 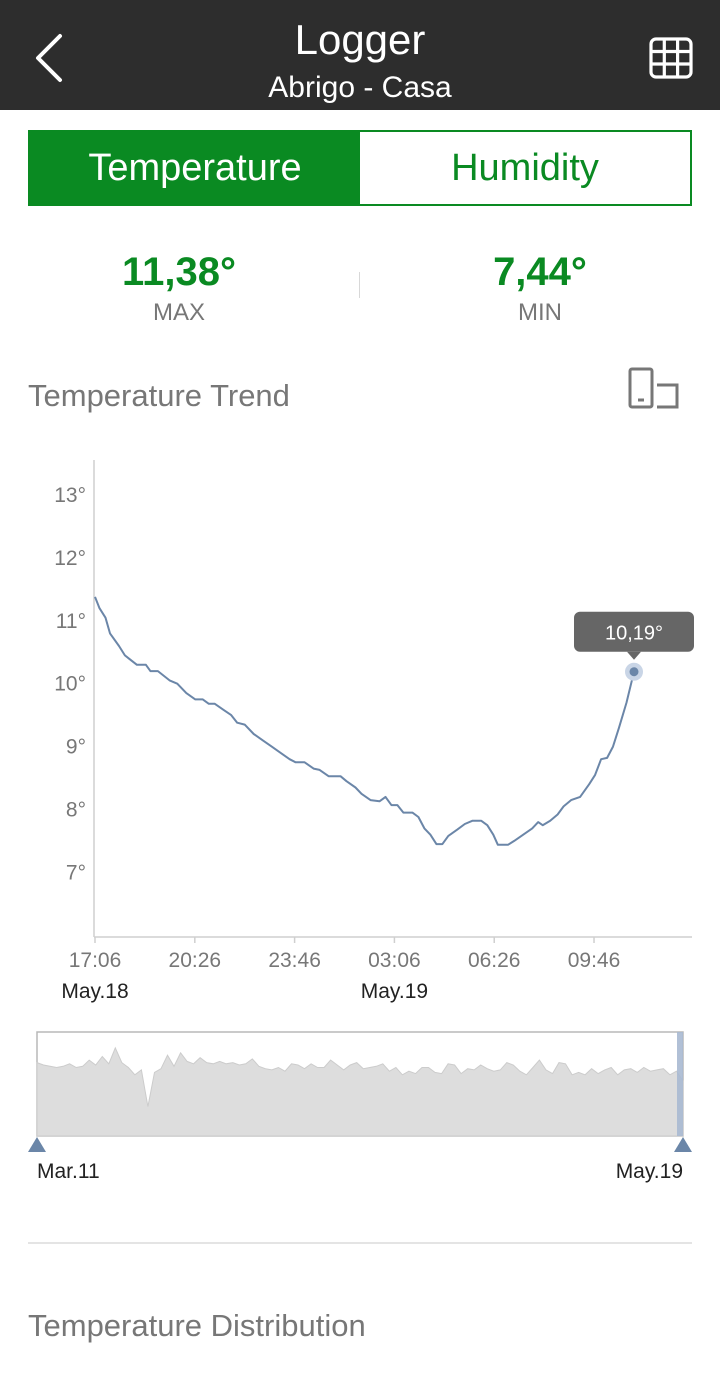 What do you see at coordinates (360, 1091) in the screenshot?
I see `navigator-area` at bounding box center [360, 1091].